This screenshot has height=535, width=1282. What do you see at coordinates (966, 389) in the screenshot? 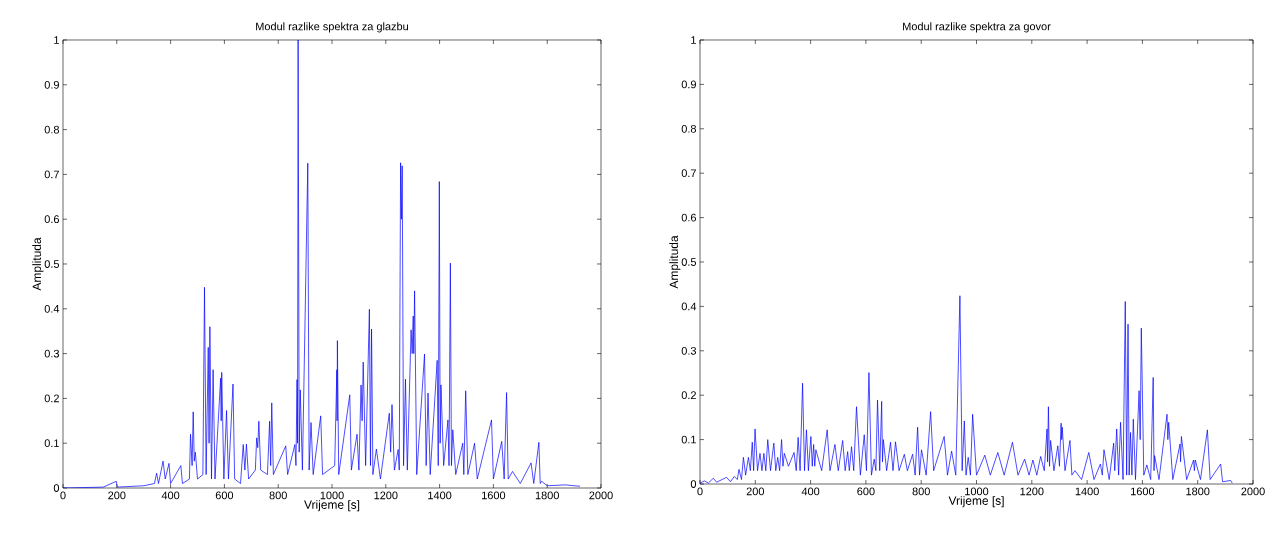
I see `line-series` at bounding box center [966, 389].